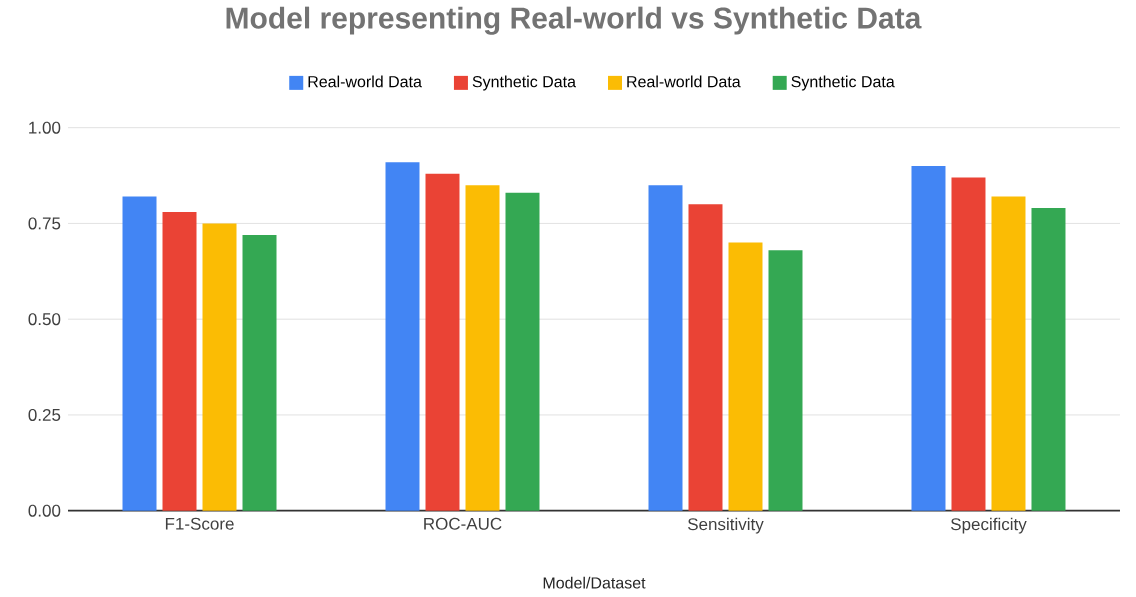 The image size is (1136, 597). Describe the element at coordinates (726, 525) in the screenshot. I see `x-tick-label: Sensitivity` at that location.